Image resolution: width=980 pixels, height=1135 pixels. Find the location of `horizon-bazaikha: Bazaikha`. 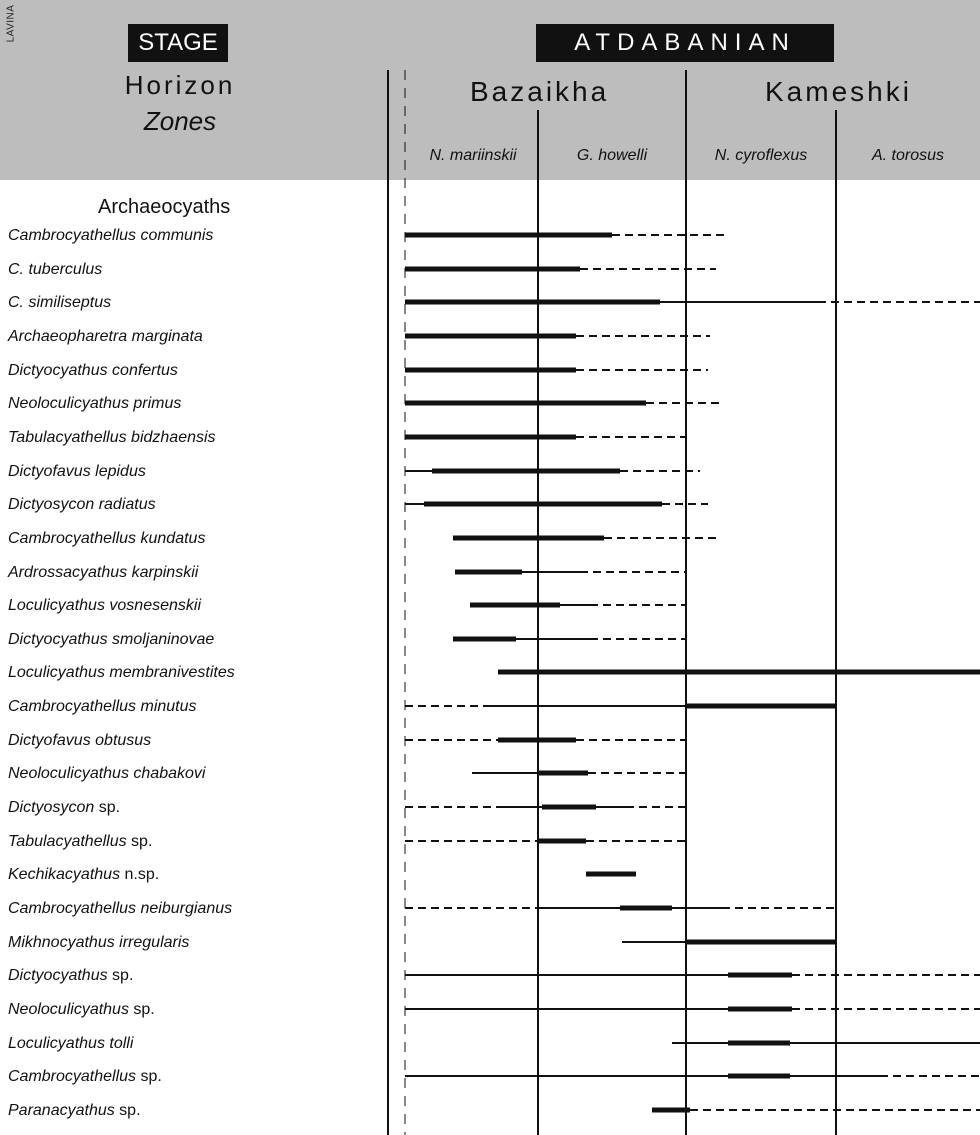

horizon-bazaikha: Bazaikha is located at coordinates (540, 91).